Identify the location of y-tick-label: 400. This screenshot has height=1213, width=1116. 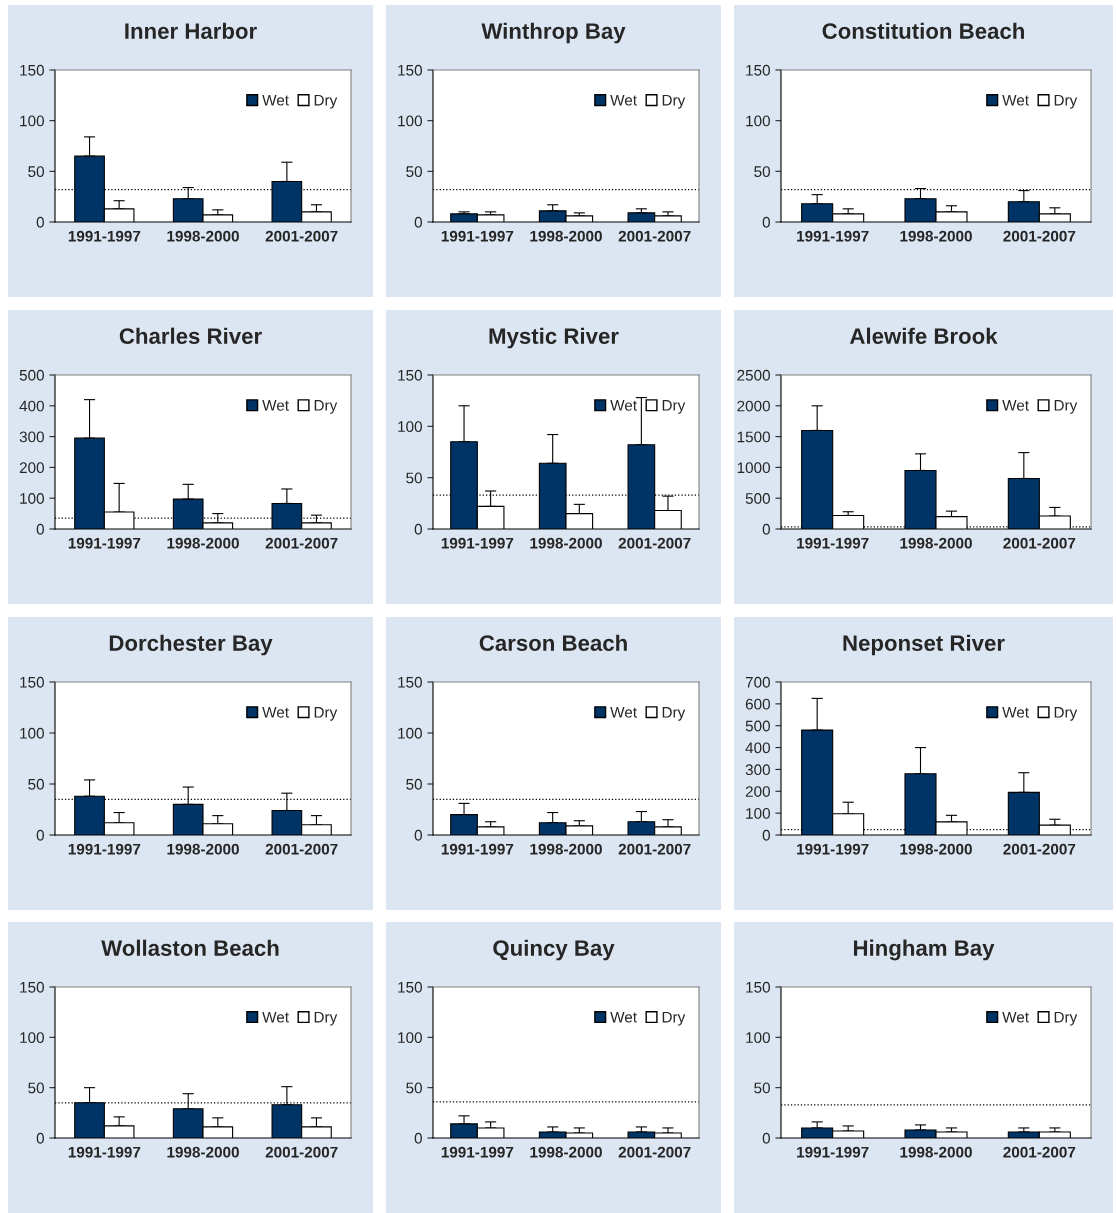
(31, 406).